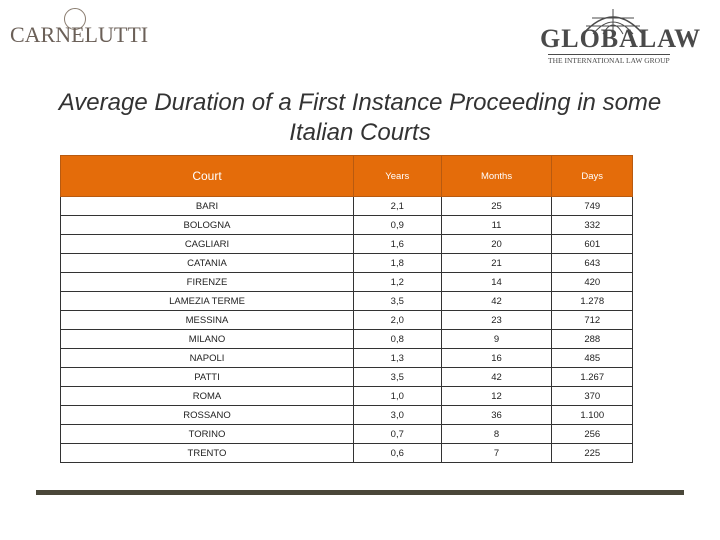 The image size is (720, 540). Describe the element at coordinates (207, 453) in the screenshot. I see `table-cell: TRENTO` at that location.